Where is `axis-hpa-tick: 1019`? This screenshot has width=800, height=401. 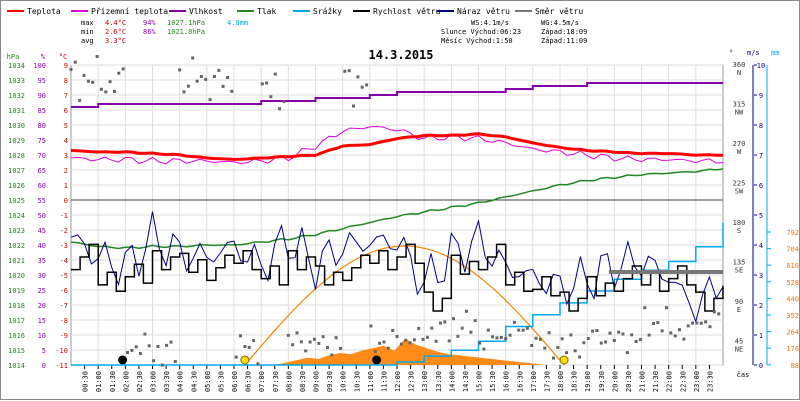
axis-hpa-tick: 1019 is located at coordinates (16, 291).